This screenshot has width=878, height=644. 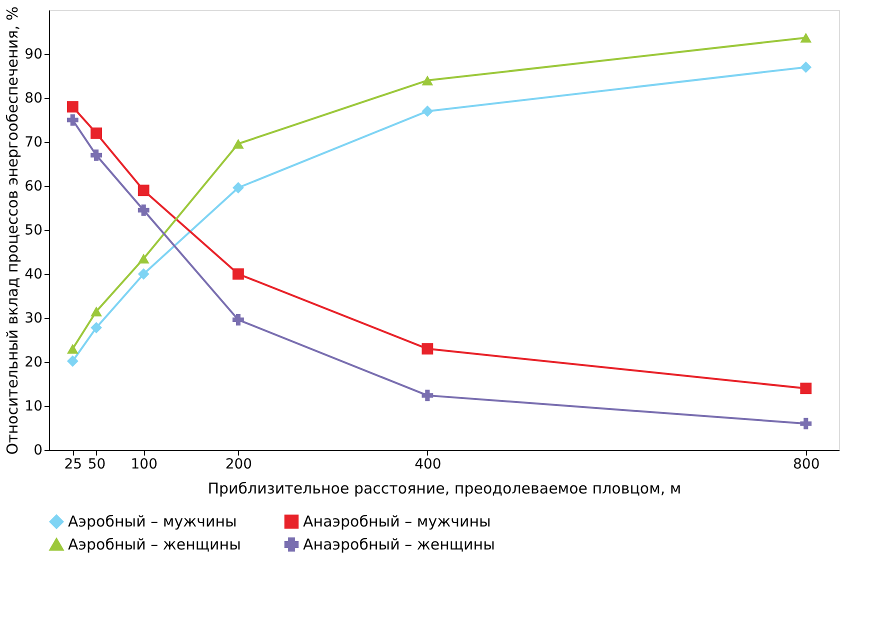 What do you see at coordinates (73, 464) in the screenshot?
I see `x-tick-label: 25` at bounding box center [73, 464].